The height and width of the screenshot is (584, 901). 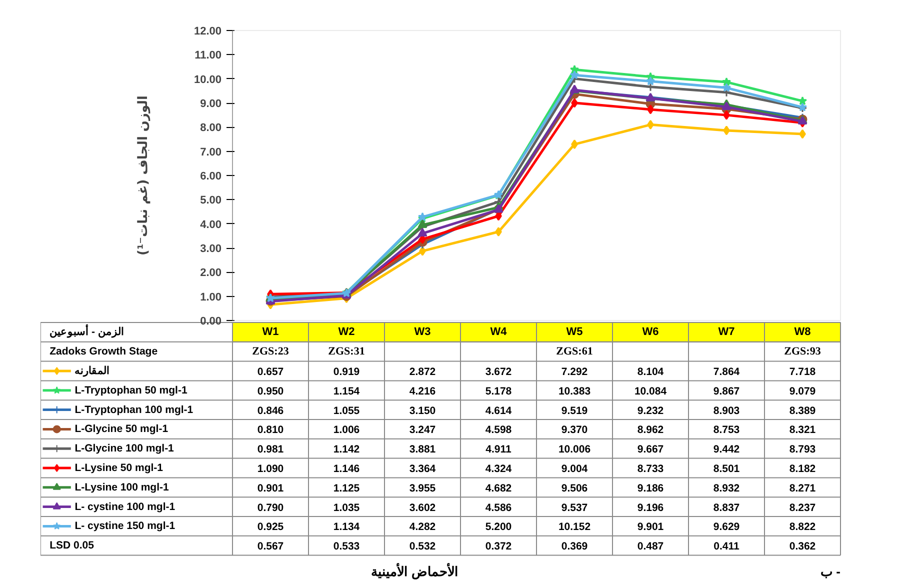 I want to click on data-label: 9.370, so click(x=574, y=430).